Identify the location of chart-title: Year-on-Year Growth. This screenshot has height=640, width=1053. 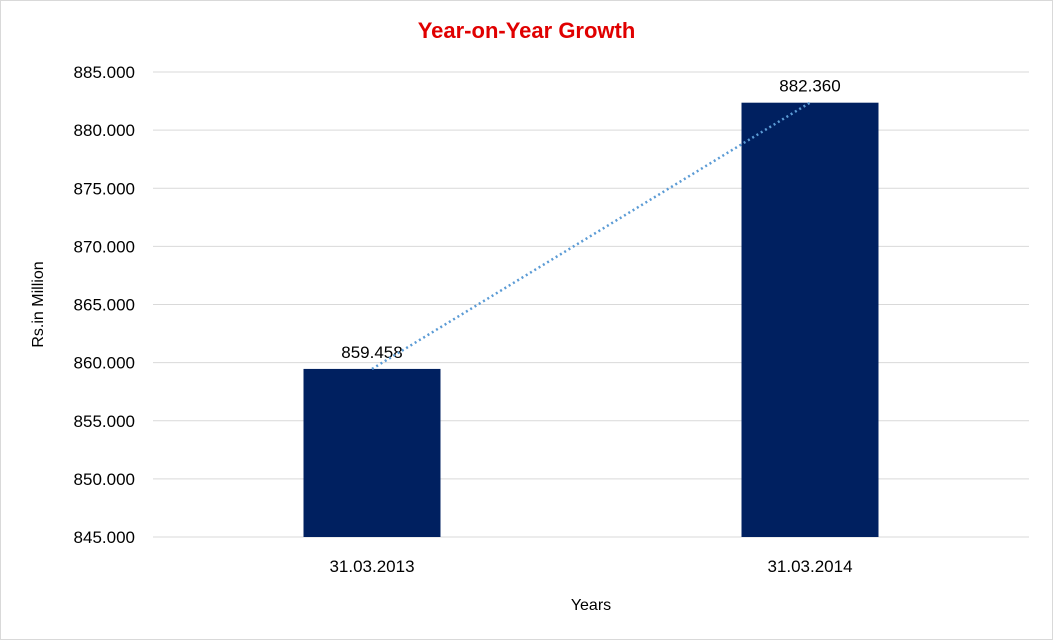
(526, 30).